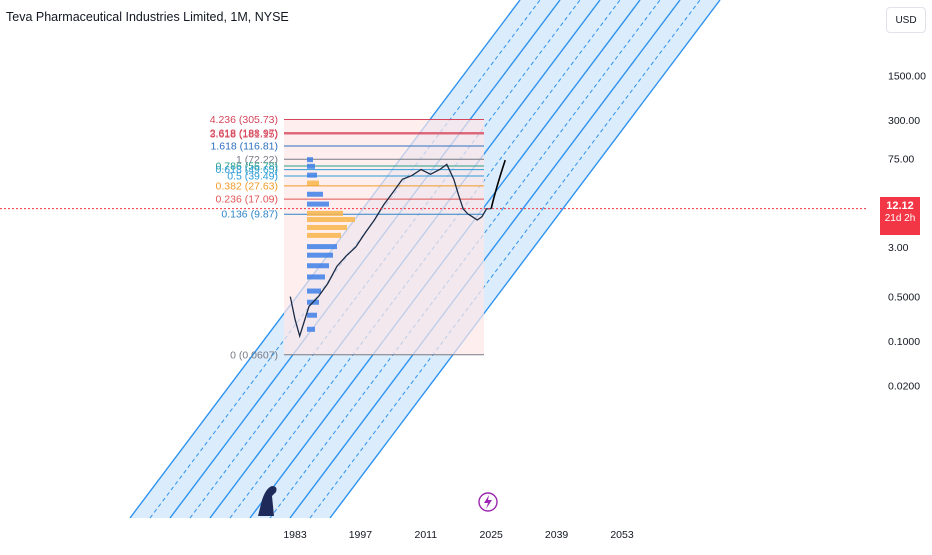  What do you see at coordinates (295, 535) in the screenshot?
I see `x-tick-label: 1983` at bounding box center [295, 535].